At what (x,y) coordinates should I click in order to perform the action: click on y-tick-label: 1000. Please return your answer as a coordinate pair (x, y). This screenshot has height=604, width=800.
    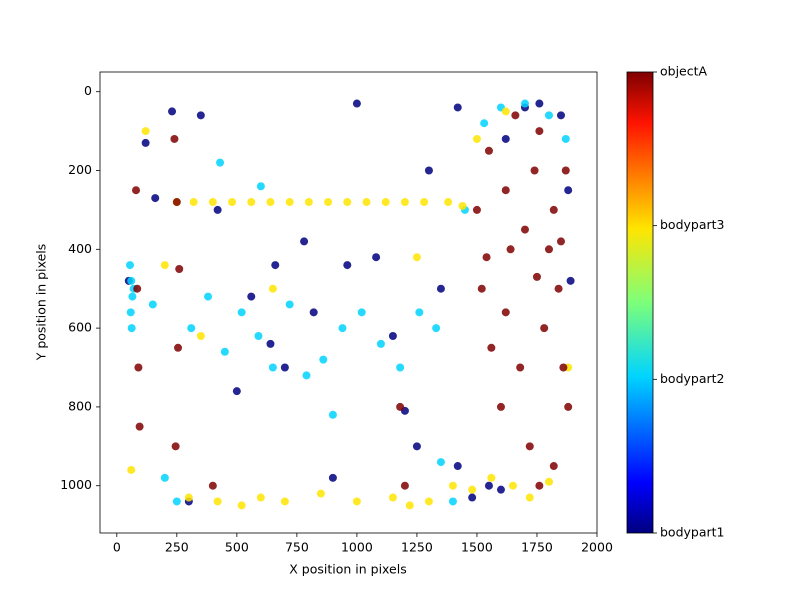
    Looking at the image, I should click on (76, 484).